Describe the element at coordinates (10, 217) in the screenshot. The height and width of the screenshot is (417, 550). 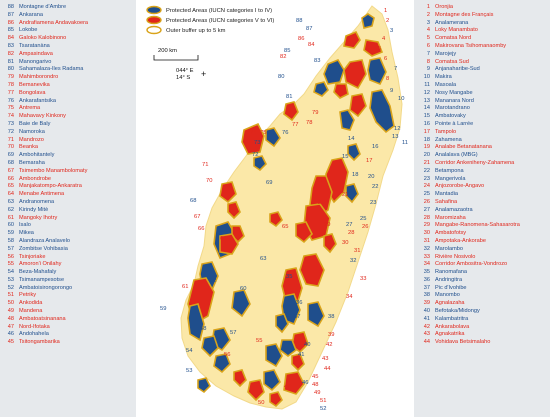
I see `site-number: 61` at that location.